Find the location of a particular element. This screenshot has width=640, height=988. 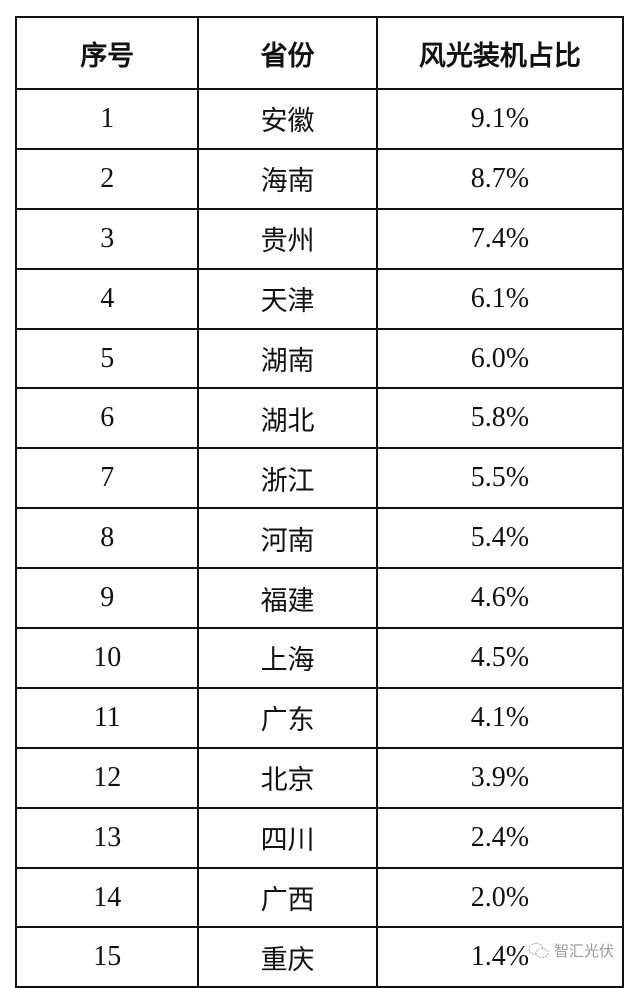

share-cell: 7.4% is located at coordinates (500, 238).